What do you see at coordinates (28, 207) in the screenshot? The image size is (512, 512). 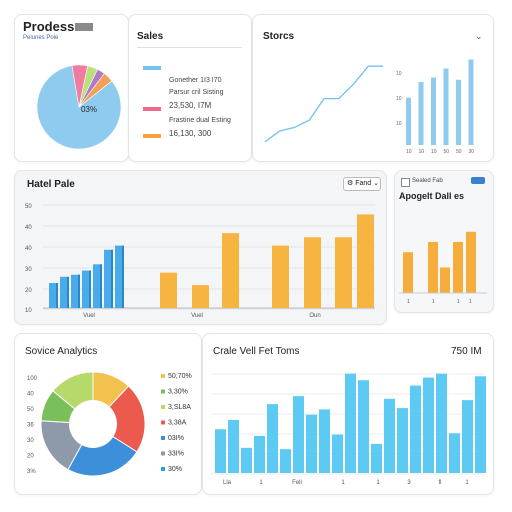 I see `y-tick: 50` at bounding box center [28, 207].